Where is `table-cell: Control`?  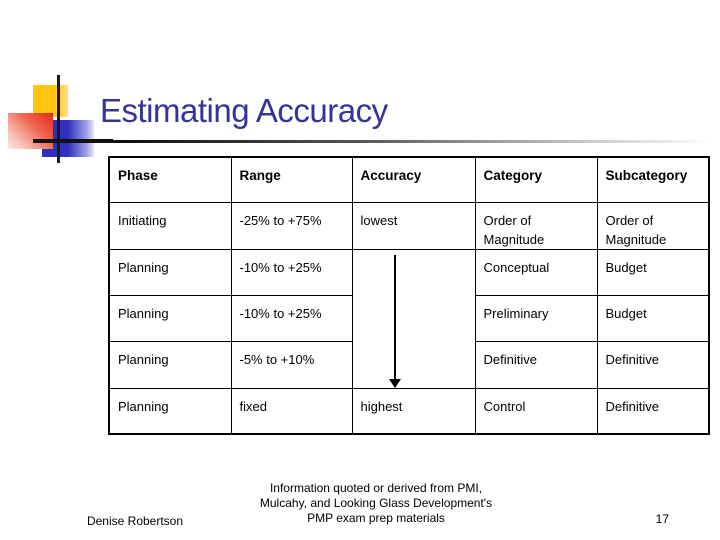
table-cell: Control is located at coordinates (536, 411).